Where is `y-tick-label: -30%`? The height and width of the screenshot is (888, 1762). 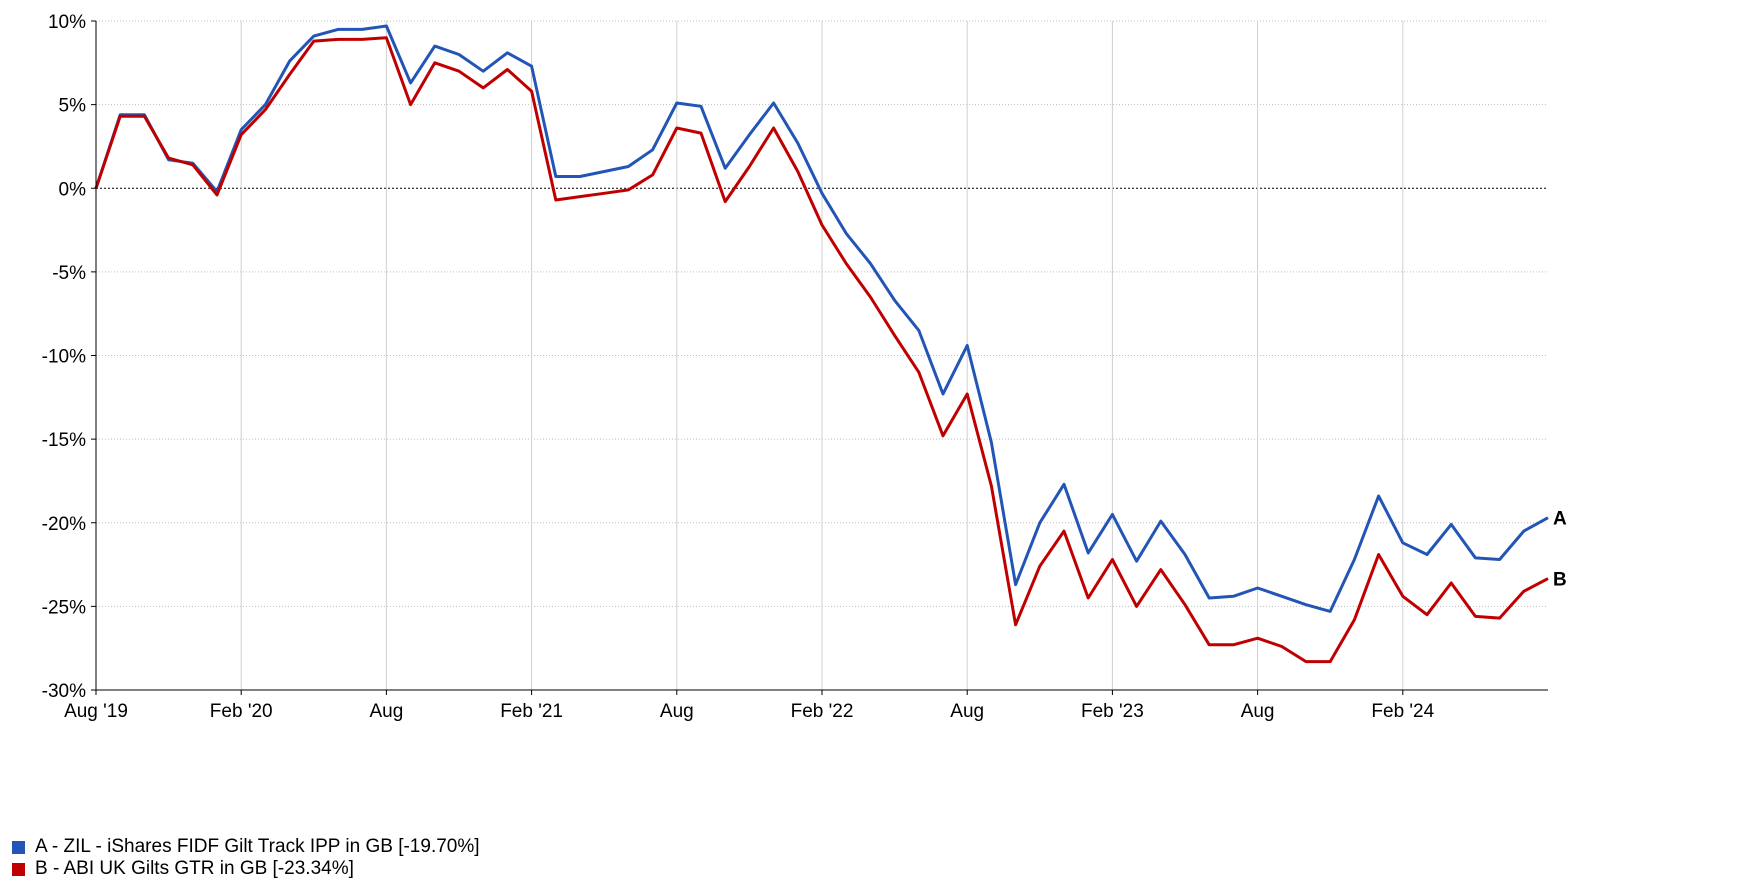 y-tick-label: -30% is located at coordinates (64, 691).